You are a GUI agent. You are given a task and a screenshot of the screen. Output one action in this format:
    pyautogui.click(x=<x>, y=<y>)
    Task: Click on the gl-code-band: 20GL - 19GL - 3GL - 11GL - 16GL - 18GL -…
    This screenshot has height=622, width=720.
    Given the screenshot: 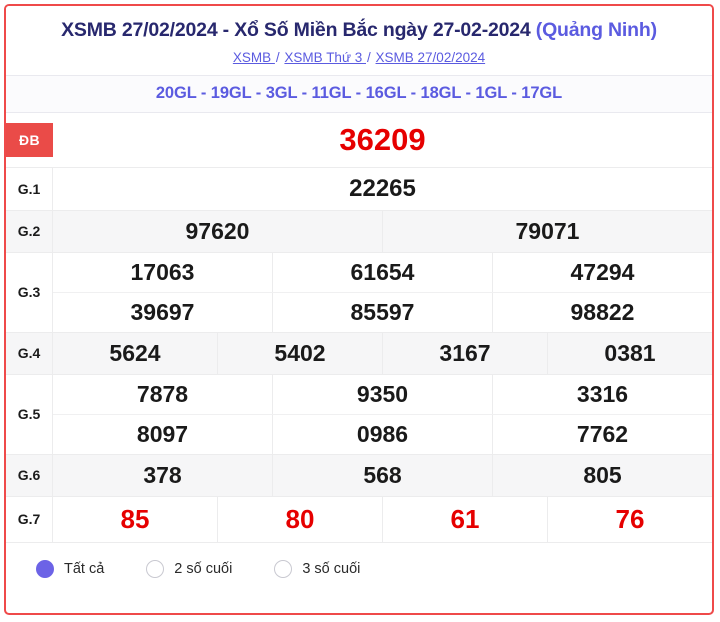 What is the action you would take?
    pyautogui.click(x=359, y=93)
    